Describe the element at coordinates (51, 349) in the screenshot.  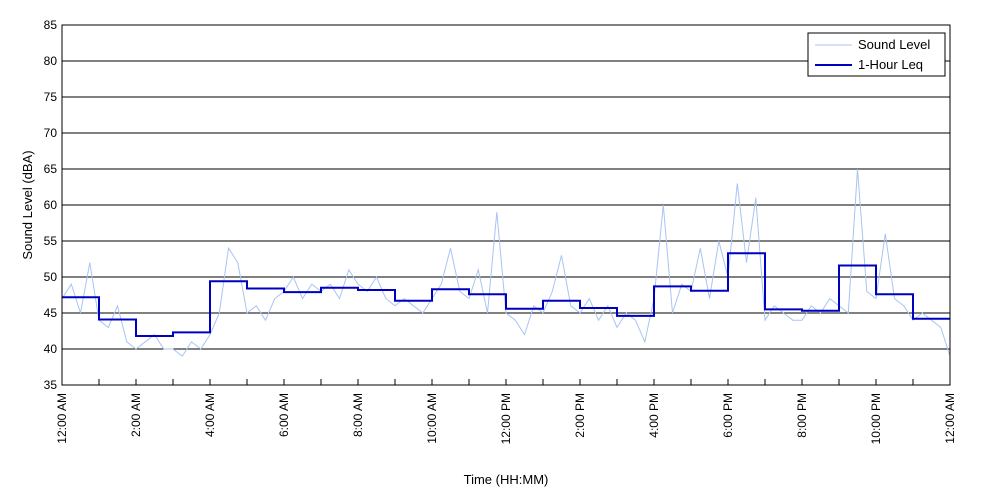
I see `y-tick-label-40: 40` at that location.